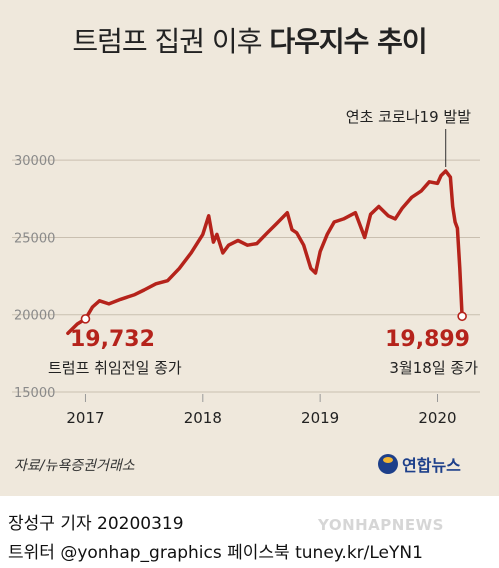 This screenshot has width=499, height=568. Describe the element at coordinates (381, 525) in the screenshot. I see `watermark: YONHAPNEWS` at that location.